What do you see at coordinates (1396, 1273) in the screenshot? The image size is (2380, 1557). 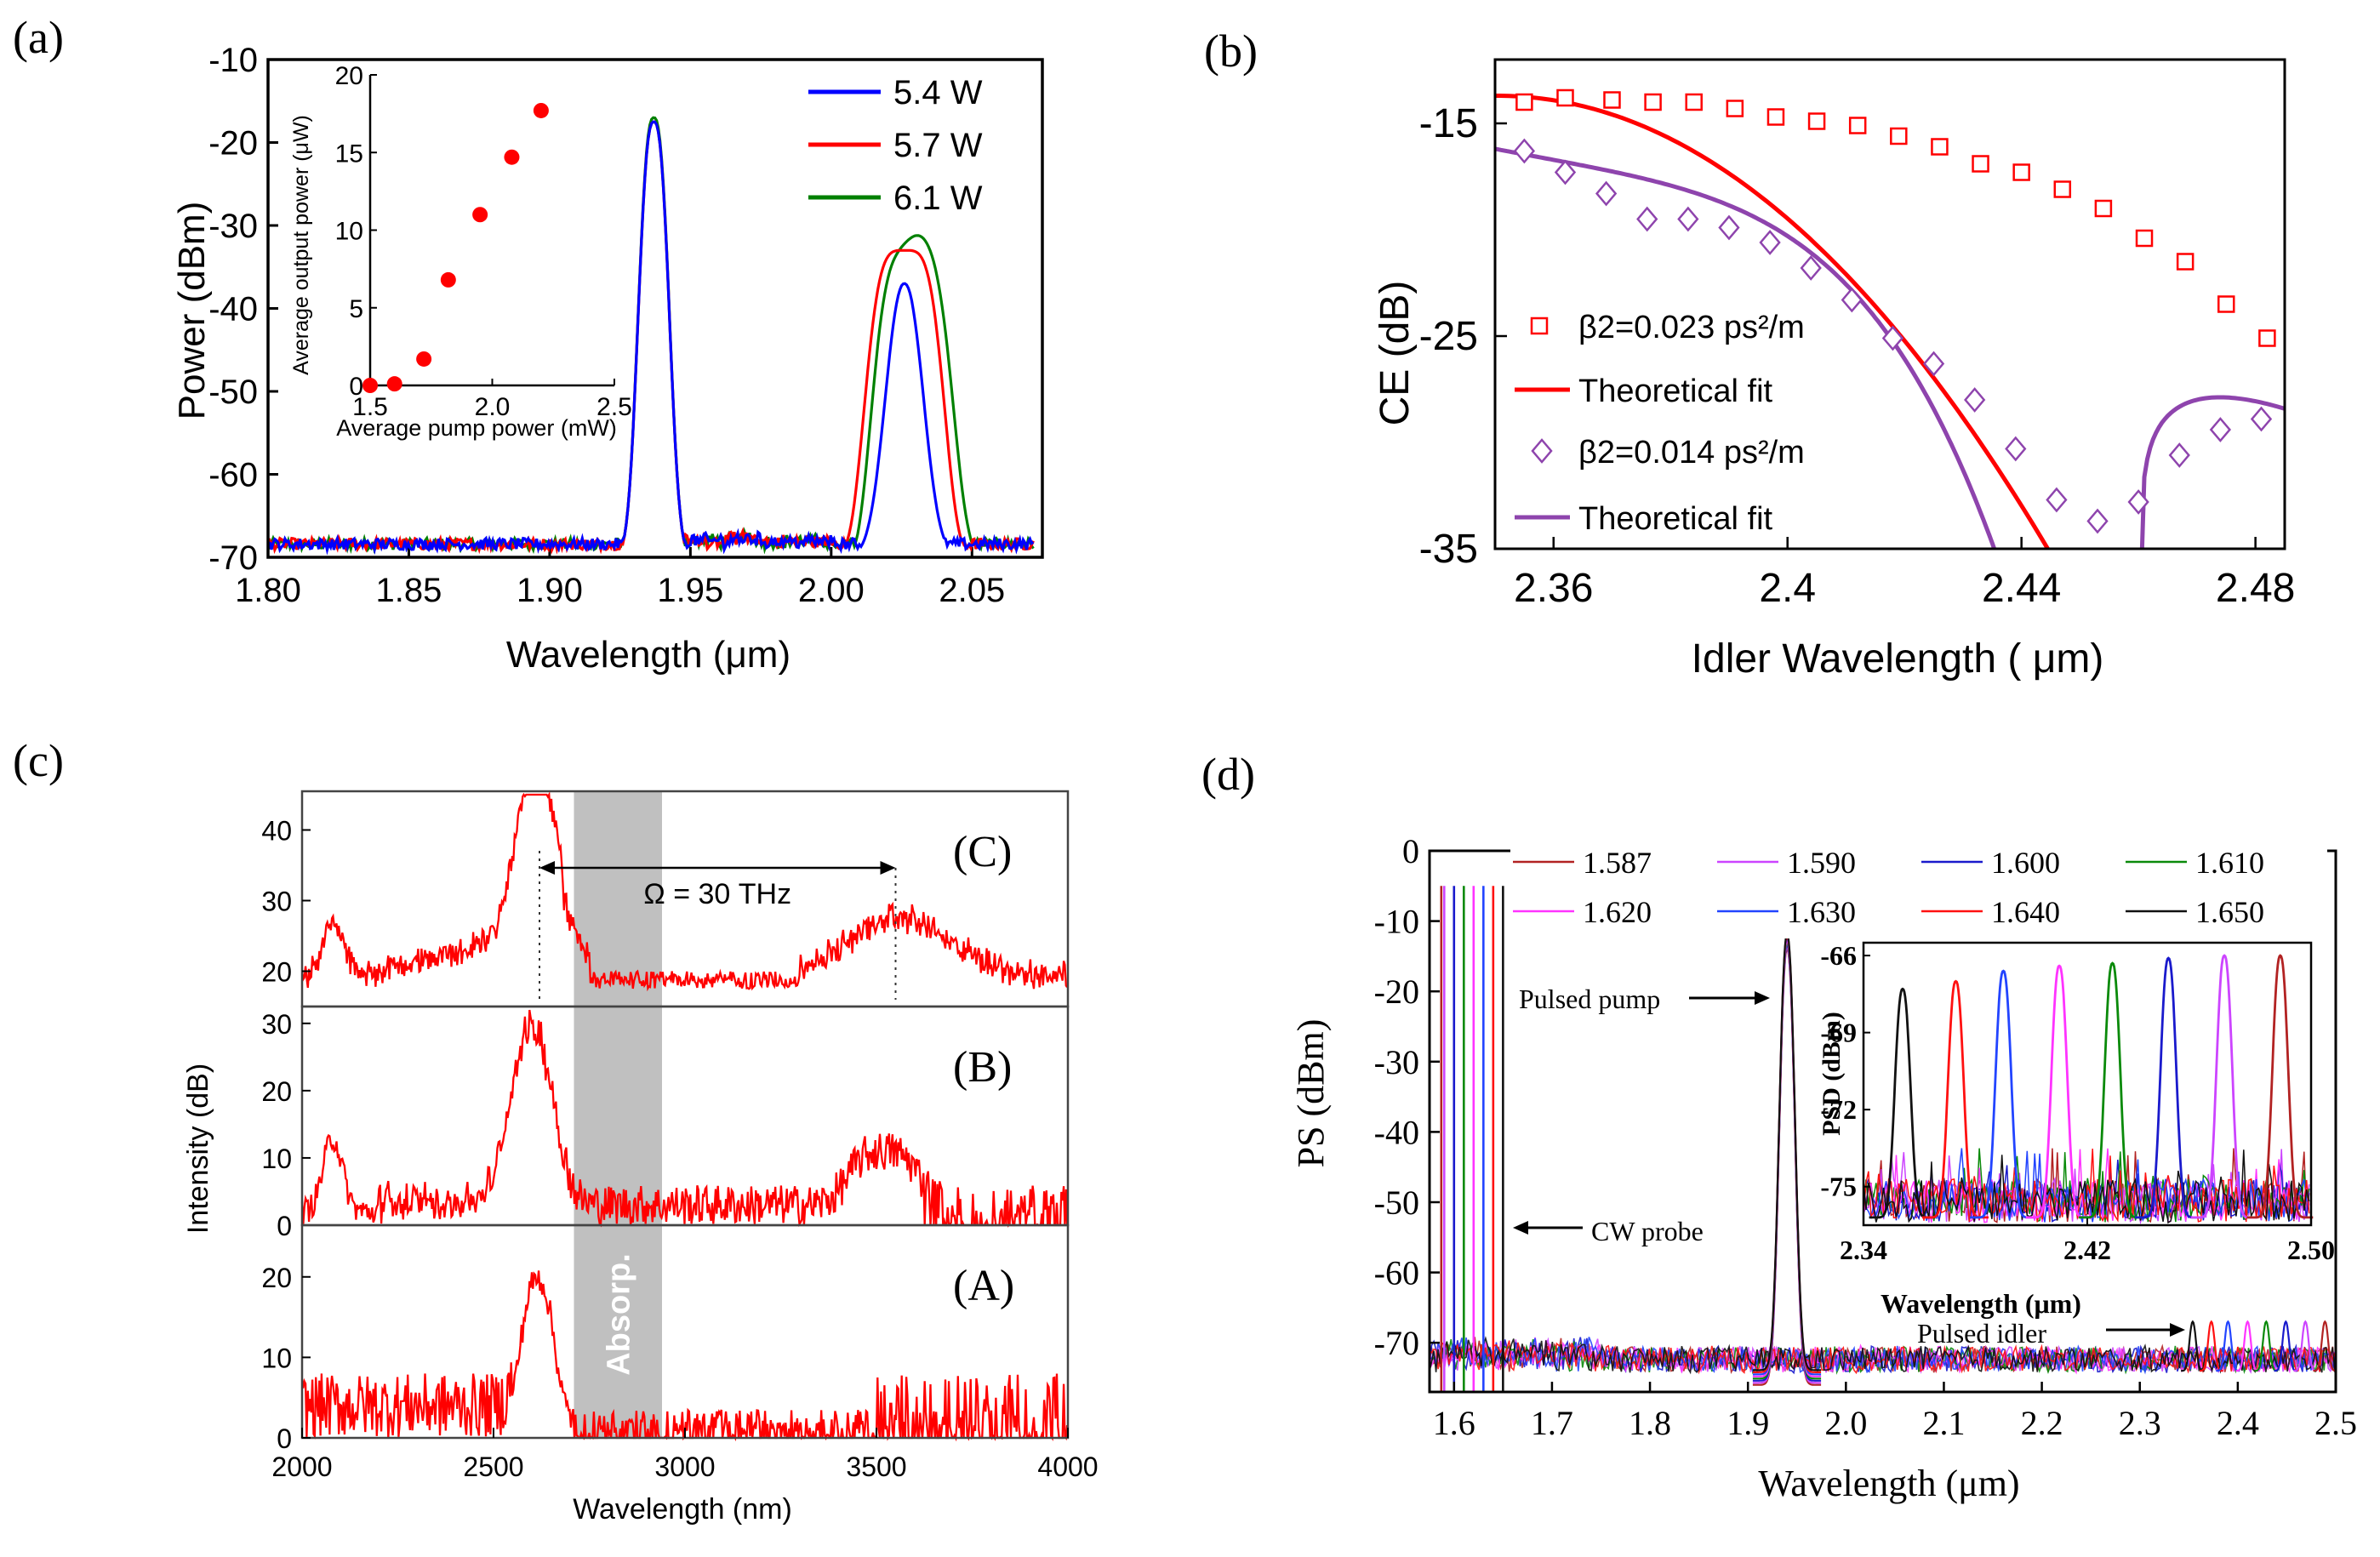 I see `panel-d-y-tick-label: -60` at bounding box center [1396, 1273].